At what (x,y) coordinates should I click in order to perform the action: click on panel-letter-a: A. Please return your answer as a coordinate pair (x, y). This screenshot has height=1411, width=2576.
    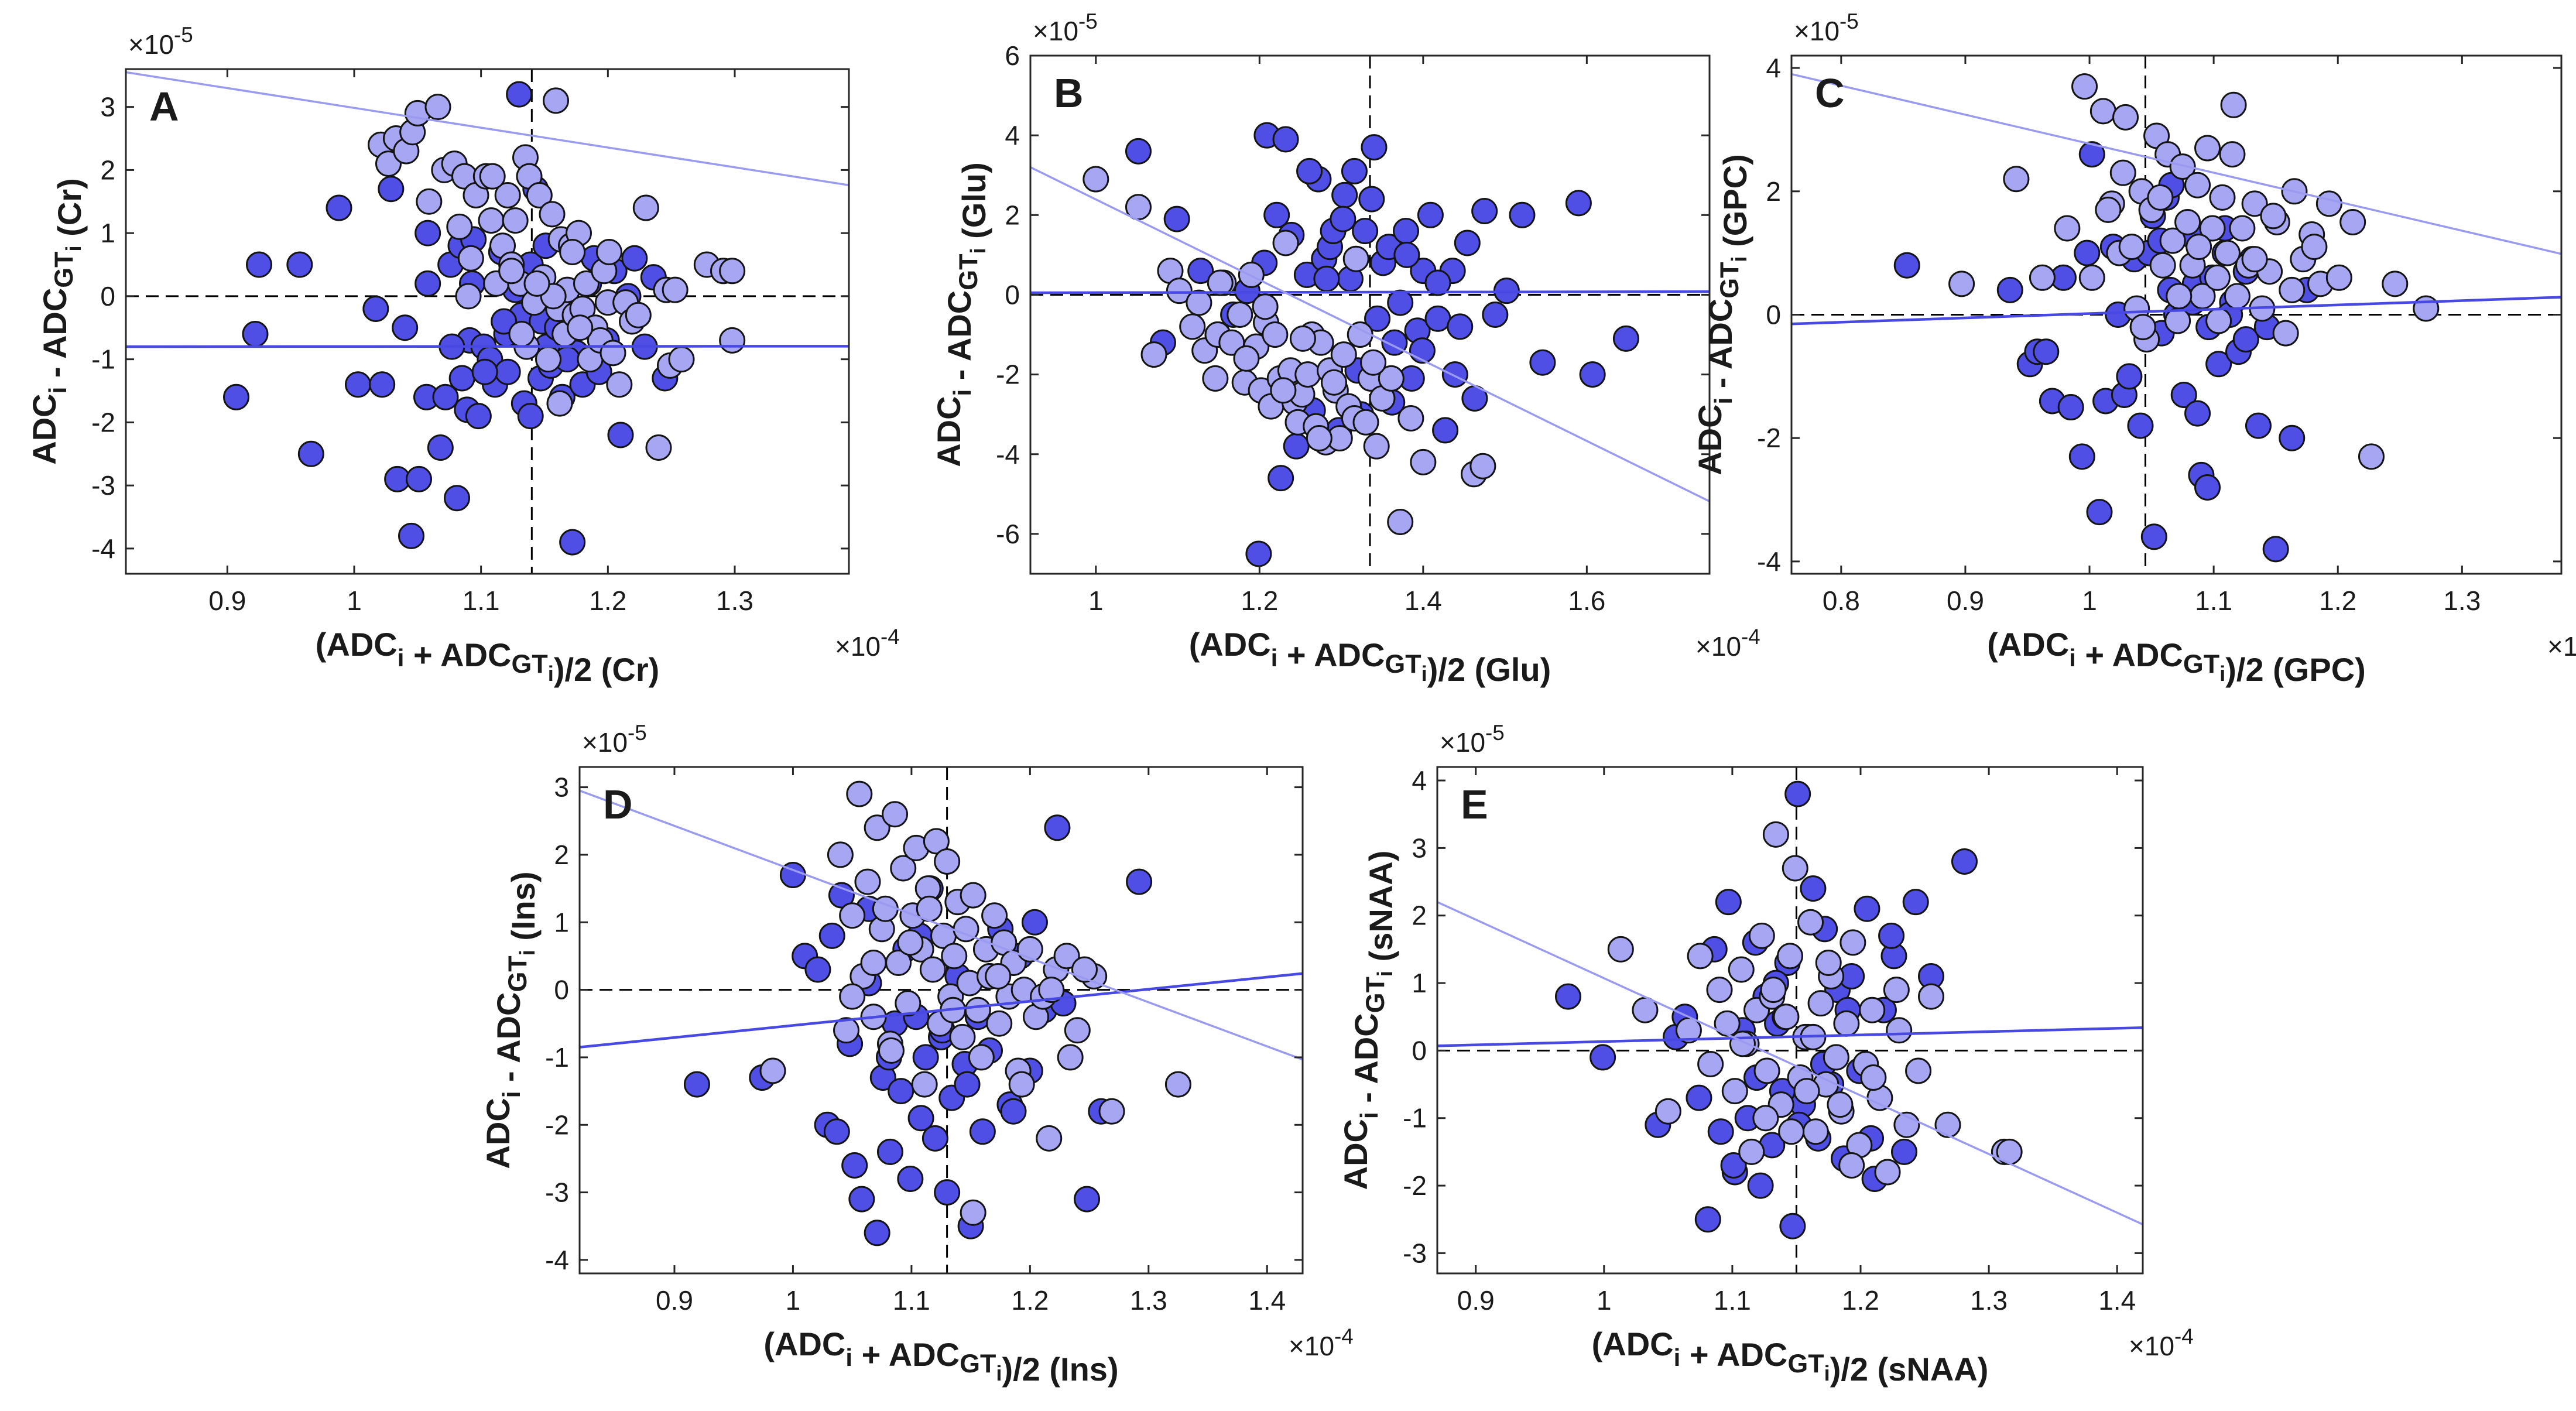
    Looking at the image, I should click on (164, 106).